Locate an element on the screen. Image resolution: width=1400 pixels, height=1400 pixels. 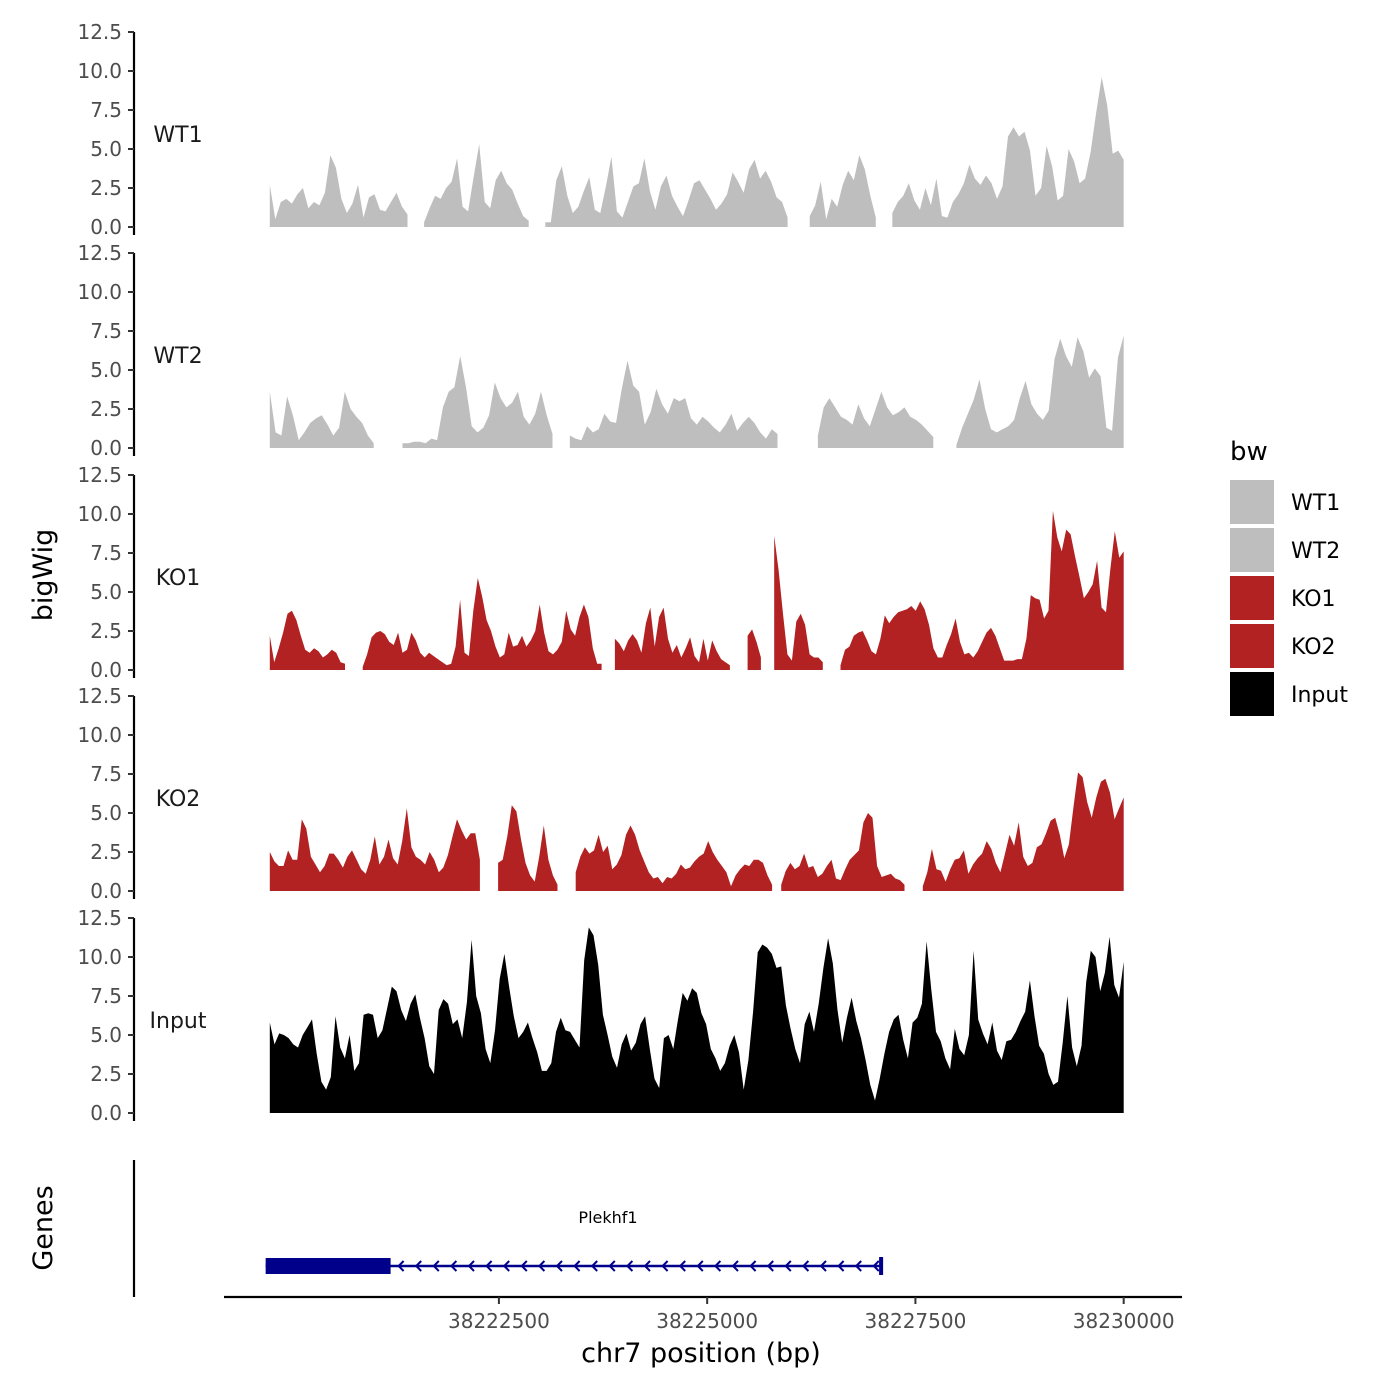
y-axis-title: bigWig is located at coordinates (43, 575).